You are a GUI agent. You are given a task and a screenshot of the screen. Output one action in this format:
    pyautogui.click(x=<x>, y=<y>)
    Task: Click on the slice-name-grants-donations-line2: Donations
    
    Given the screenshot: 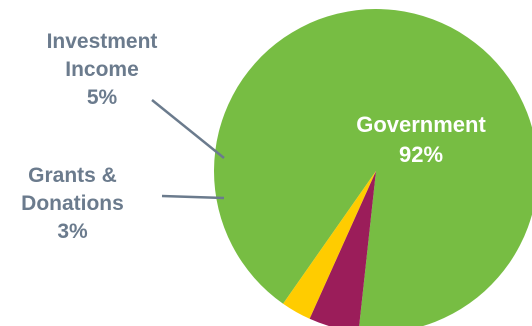 What is the action you would take?
    pyautogui.click(x=72, y=203)
    